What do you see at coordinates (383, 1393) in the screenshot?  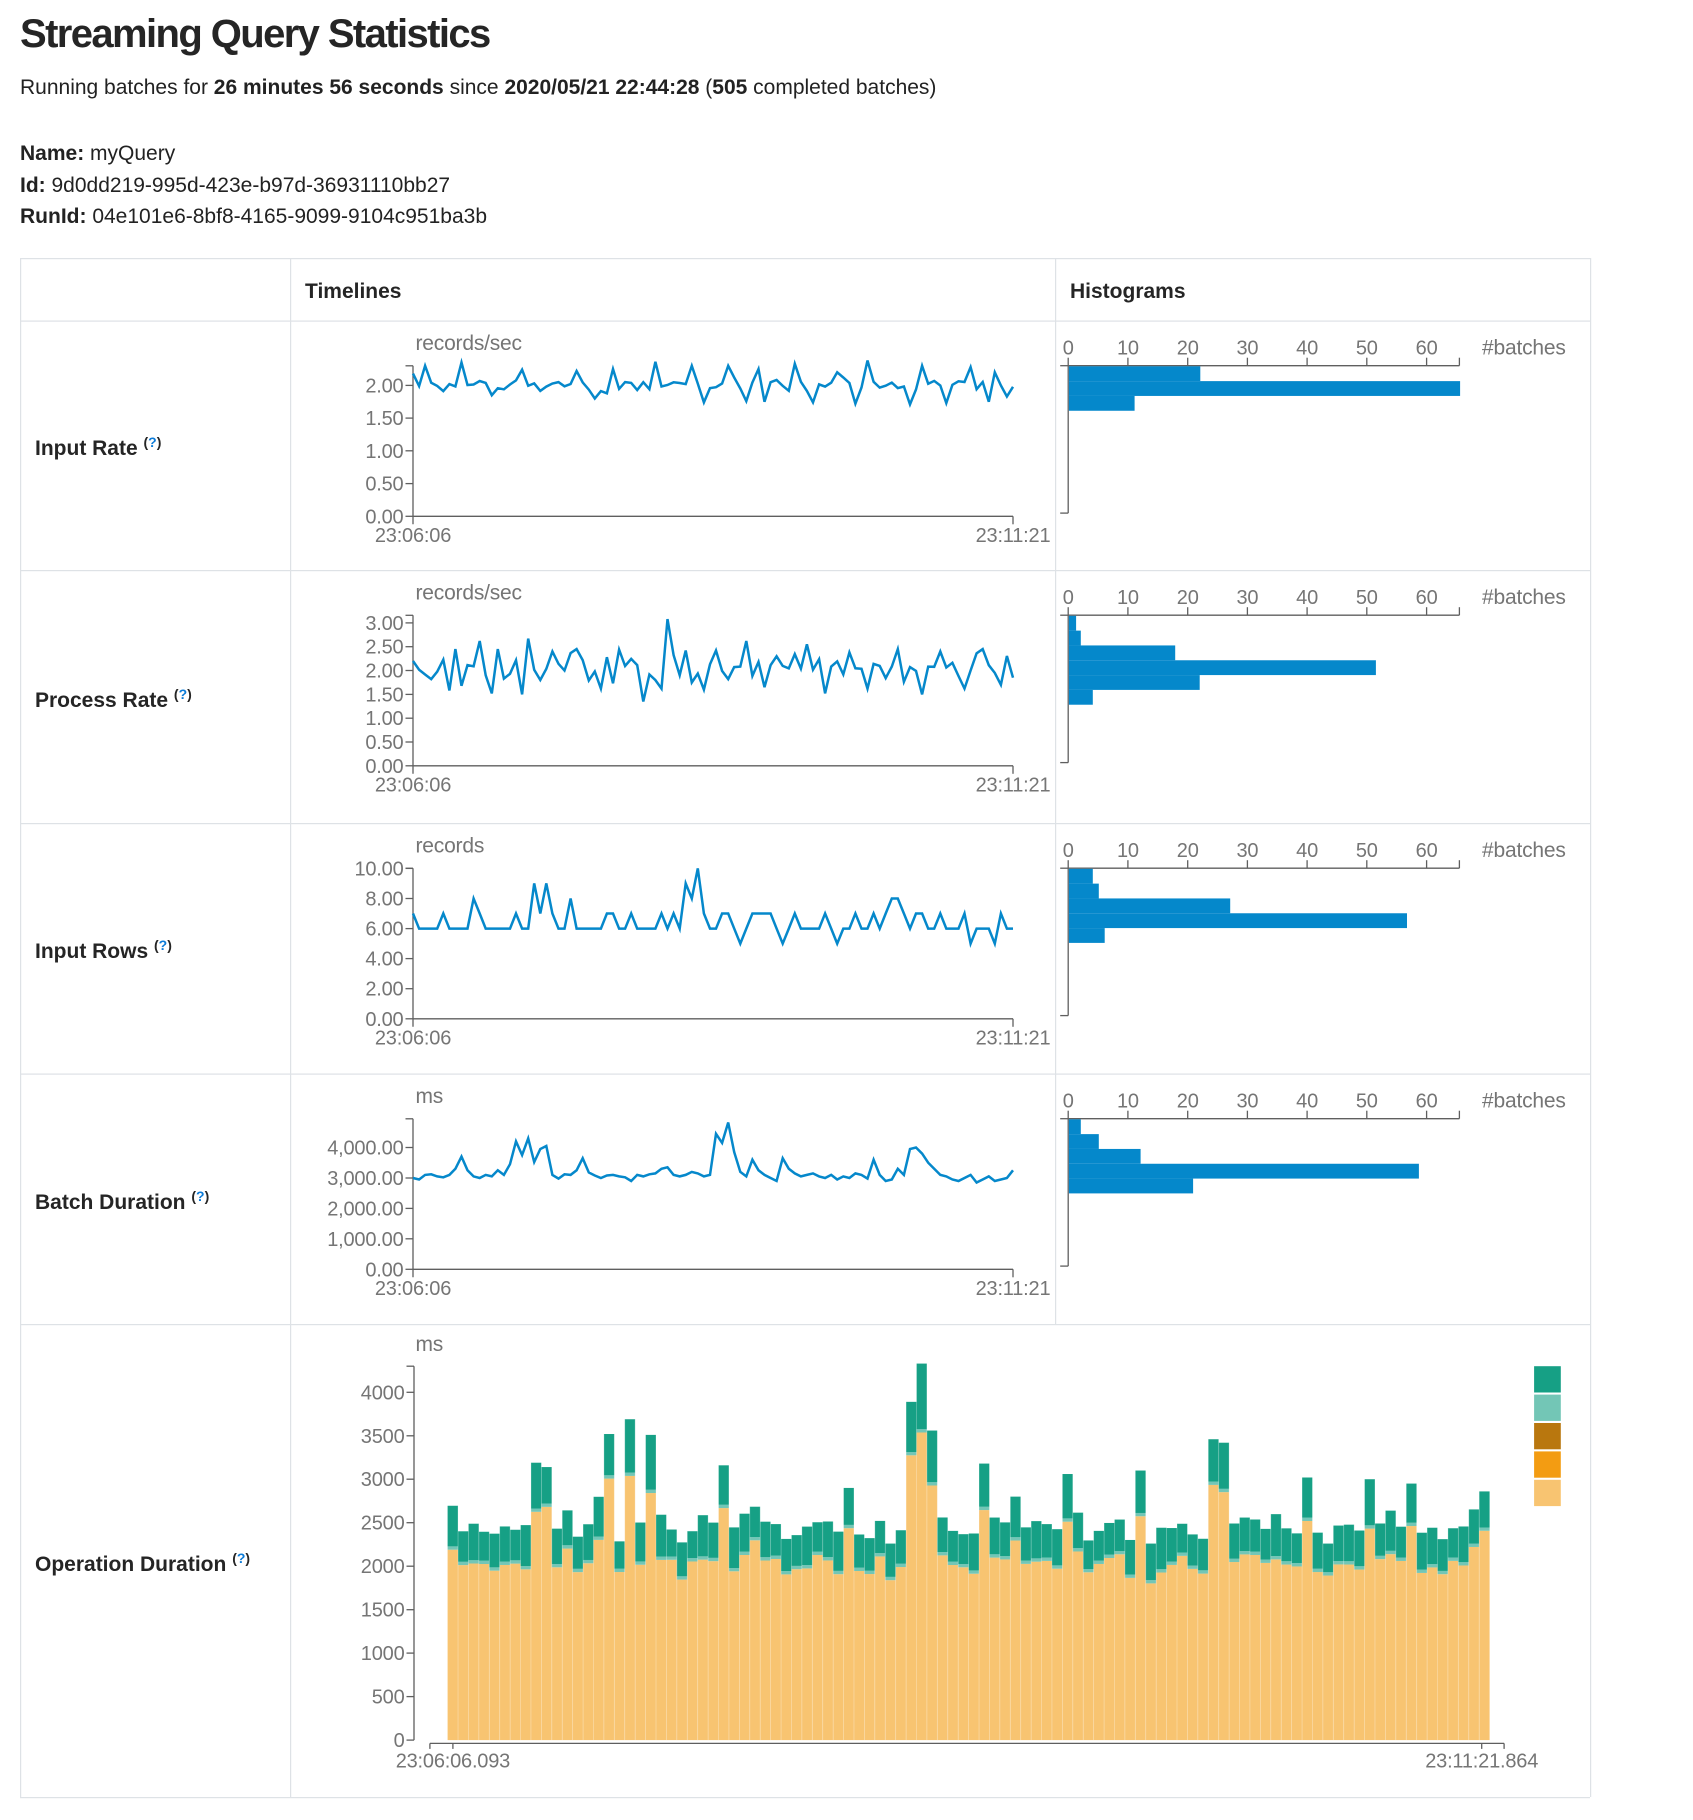 I see `svg-text: 4000` at bounding box center [383, 1393].